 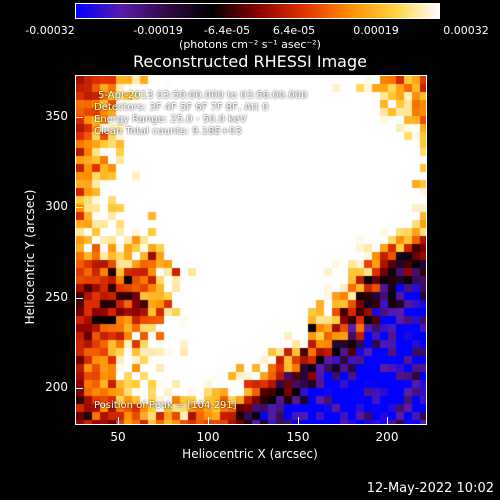 I want to click on peak-position-label: Position of Peak = [104,291], so click(x=165, y=405).